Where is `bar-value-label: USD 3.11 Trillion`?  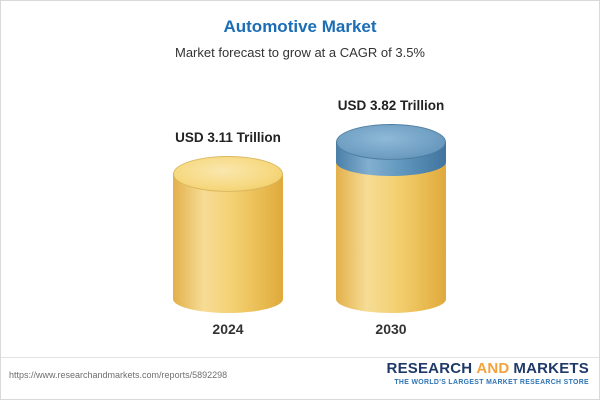 bar-value-label: USD 3.11 Trillion is located at coordinates (228, 137).